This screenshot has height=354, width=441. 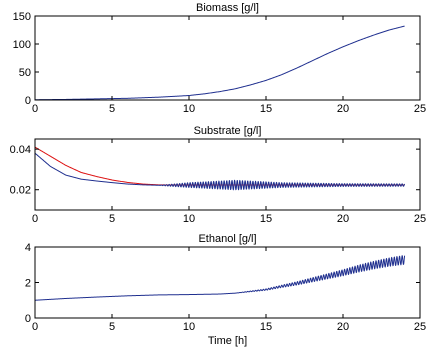 What do you see at coordinates (22, 45) in the screenshot?
I see `y-tick-label: 100` at bounding box center [22, 45].